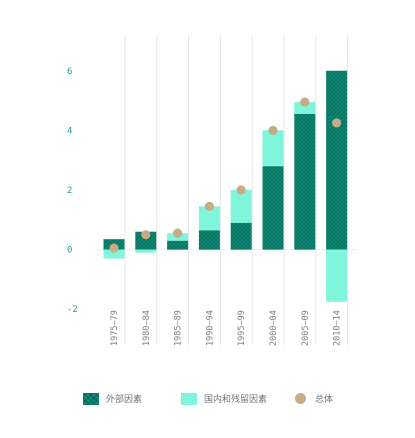  Describe the element at coordinates (189, 398) in the screenshot. I see `legend-swatch-domestic` at that location.